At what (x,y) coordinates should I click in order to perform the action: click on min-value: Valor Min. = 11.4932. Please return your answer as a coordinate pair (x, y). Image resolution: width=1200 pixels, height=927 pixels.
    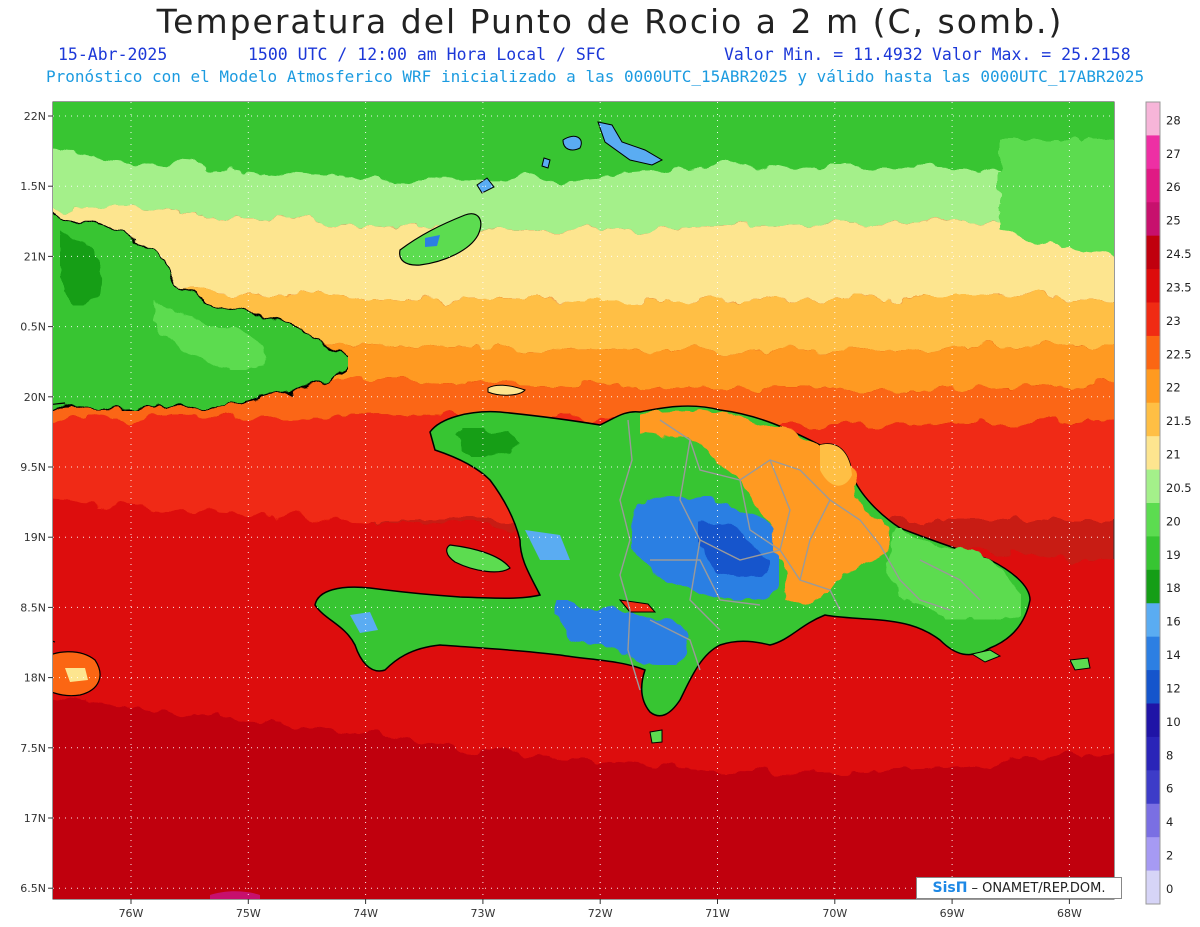
    Looking at the image, I should click on (823, 54).